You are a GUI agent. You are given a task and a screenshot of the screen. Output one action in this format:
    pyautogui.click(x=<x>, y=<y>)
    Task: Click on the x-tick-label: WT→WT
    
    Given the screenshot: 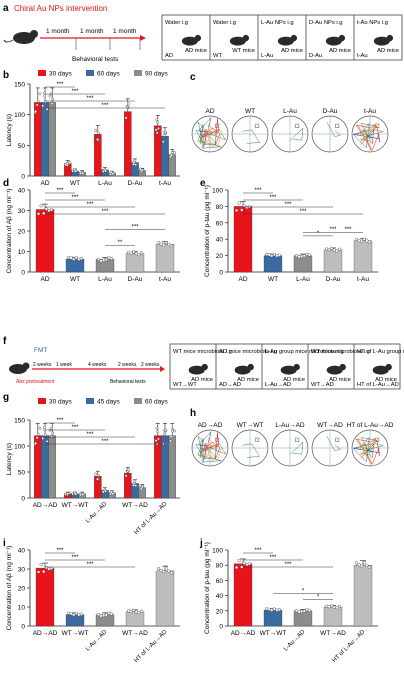 What is the action you would take?
    pyautogui.click(x=75, y=505)
    